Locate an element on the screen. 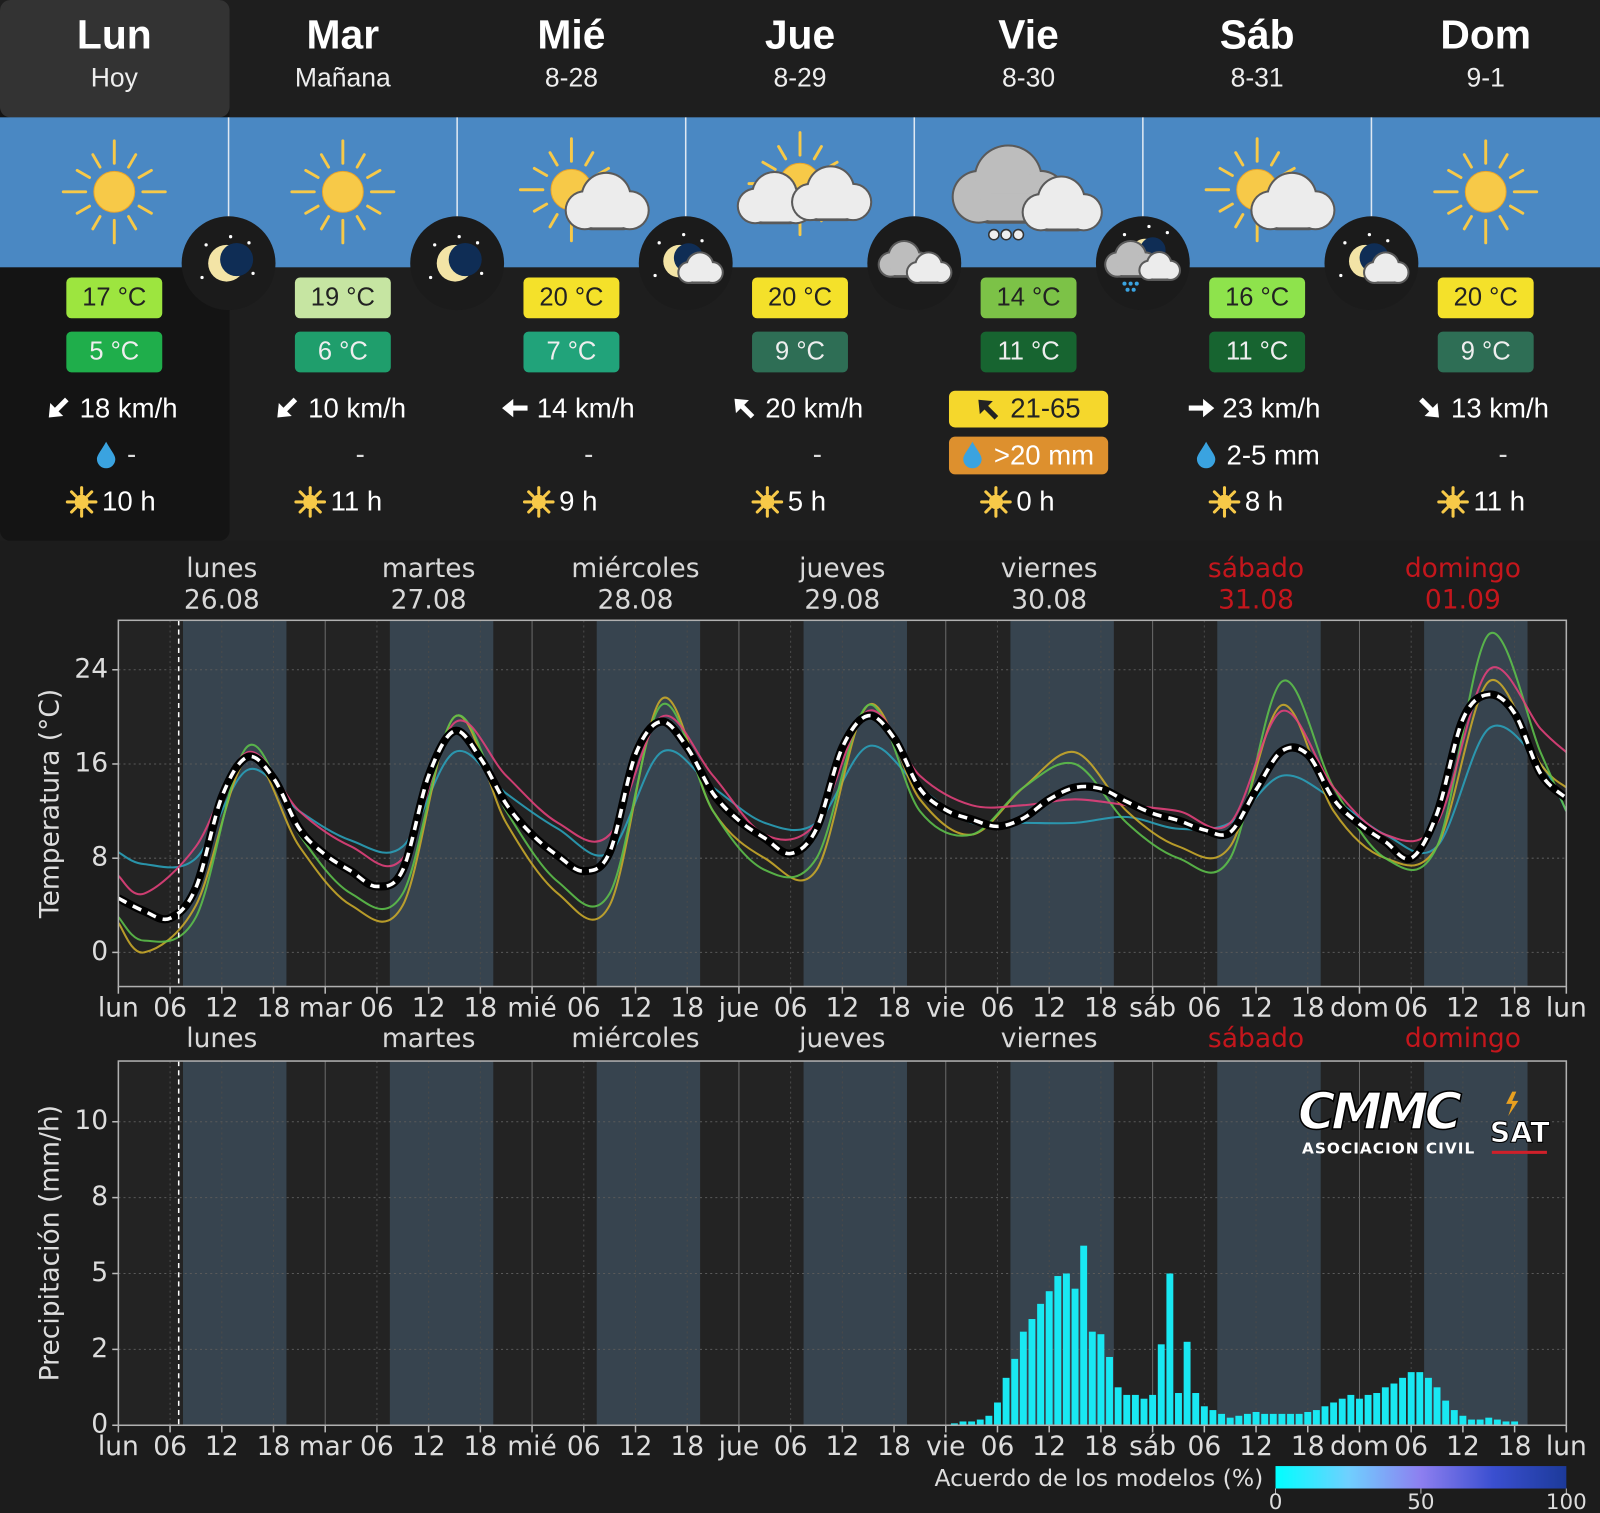 This screenshot has height=1513, width=1600. day-name: Lun is located at coordinates (114, 35).